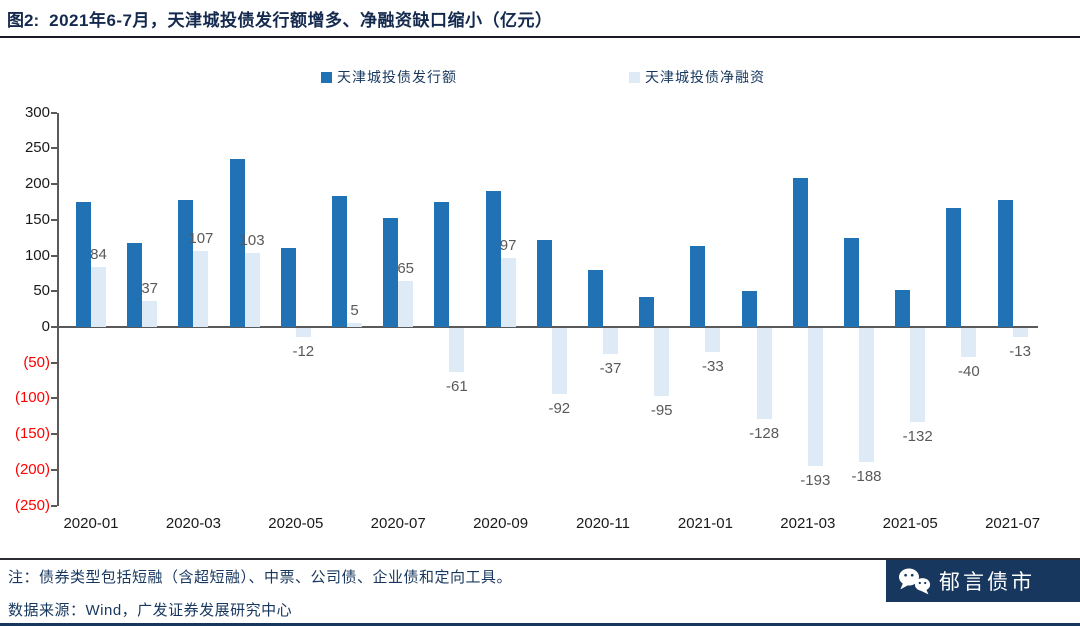  What do you see at coordinates (23, 20) in the screenshot?
I see `figure-number: 图2:` at bounding box center [23, 20].